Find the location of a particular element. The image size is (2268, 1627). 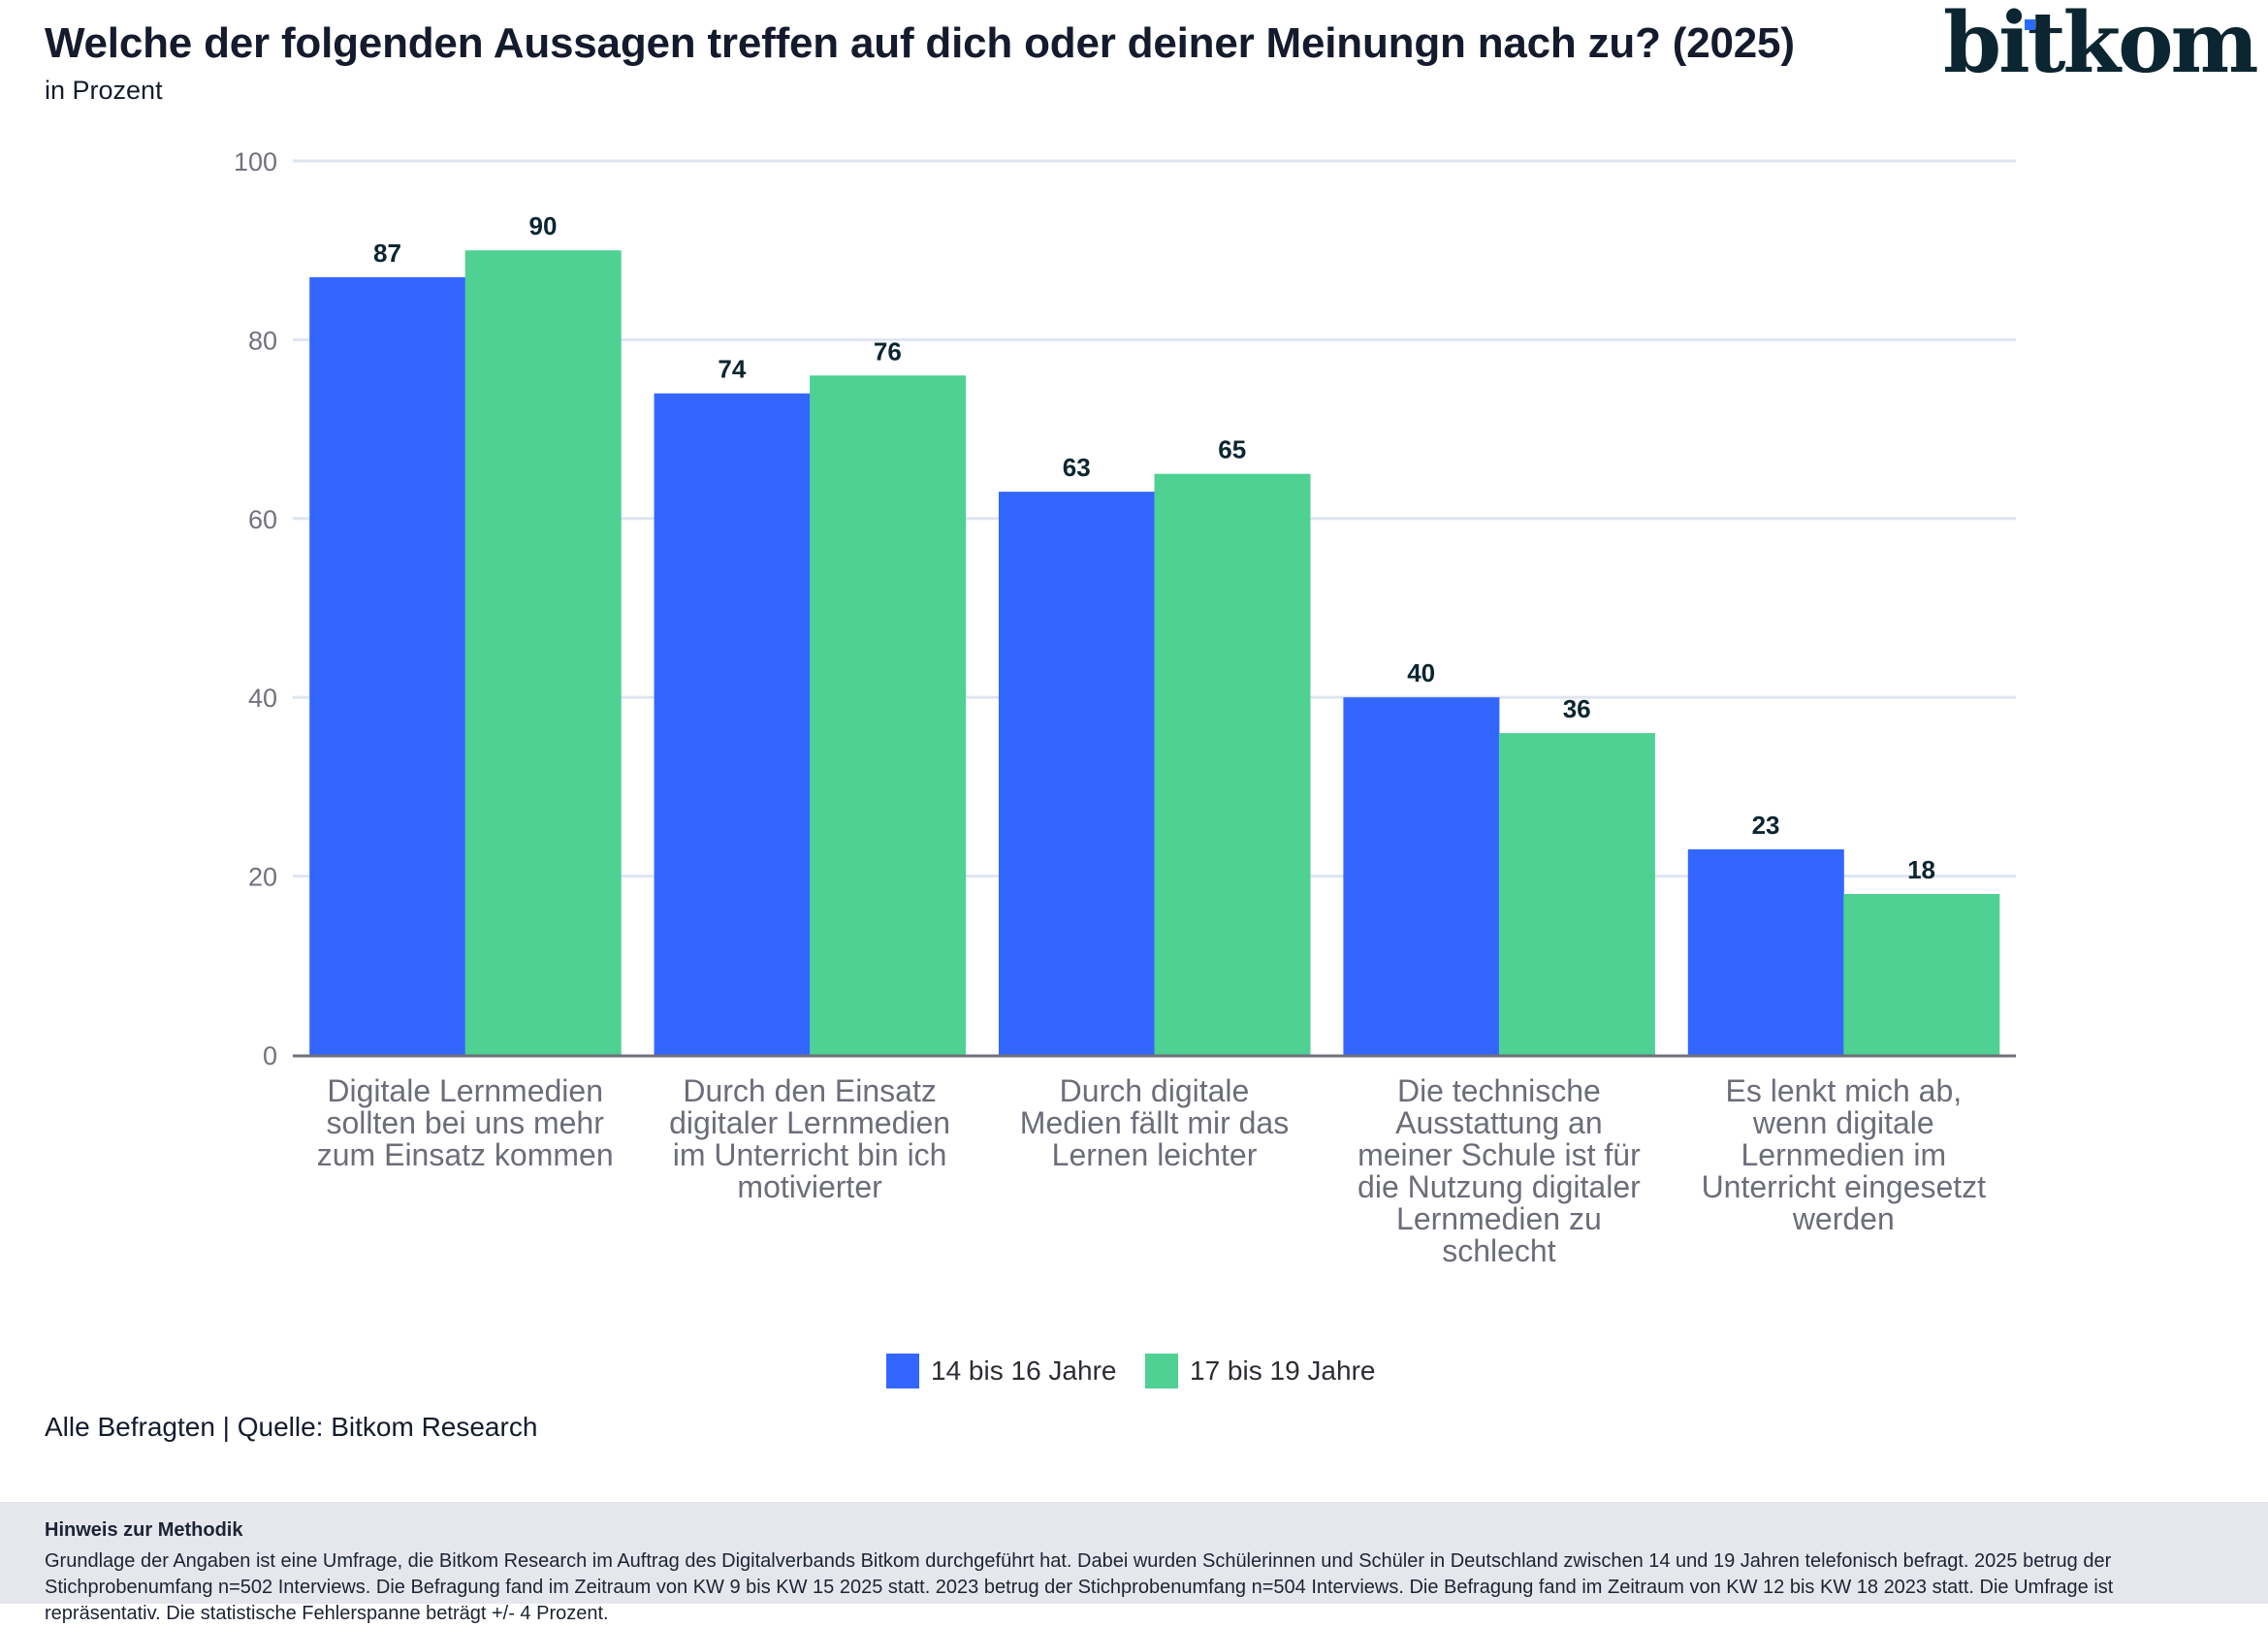

x-axis-label-line: Durch digitale is located at coordinates (1155, 1090).